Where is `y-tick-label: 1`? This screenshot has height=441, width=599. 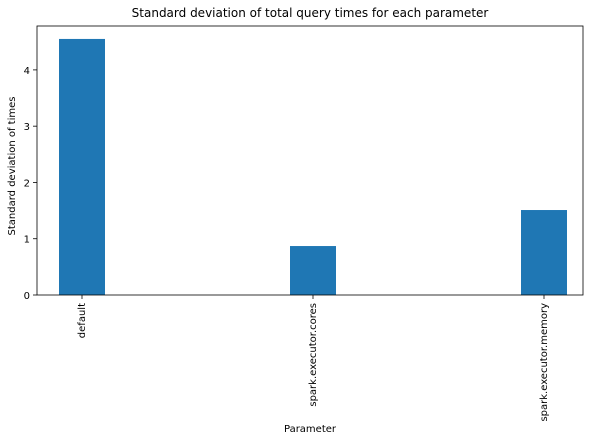
y-tick-label: 1 is located at coordinates (27, 240).